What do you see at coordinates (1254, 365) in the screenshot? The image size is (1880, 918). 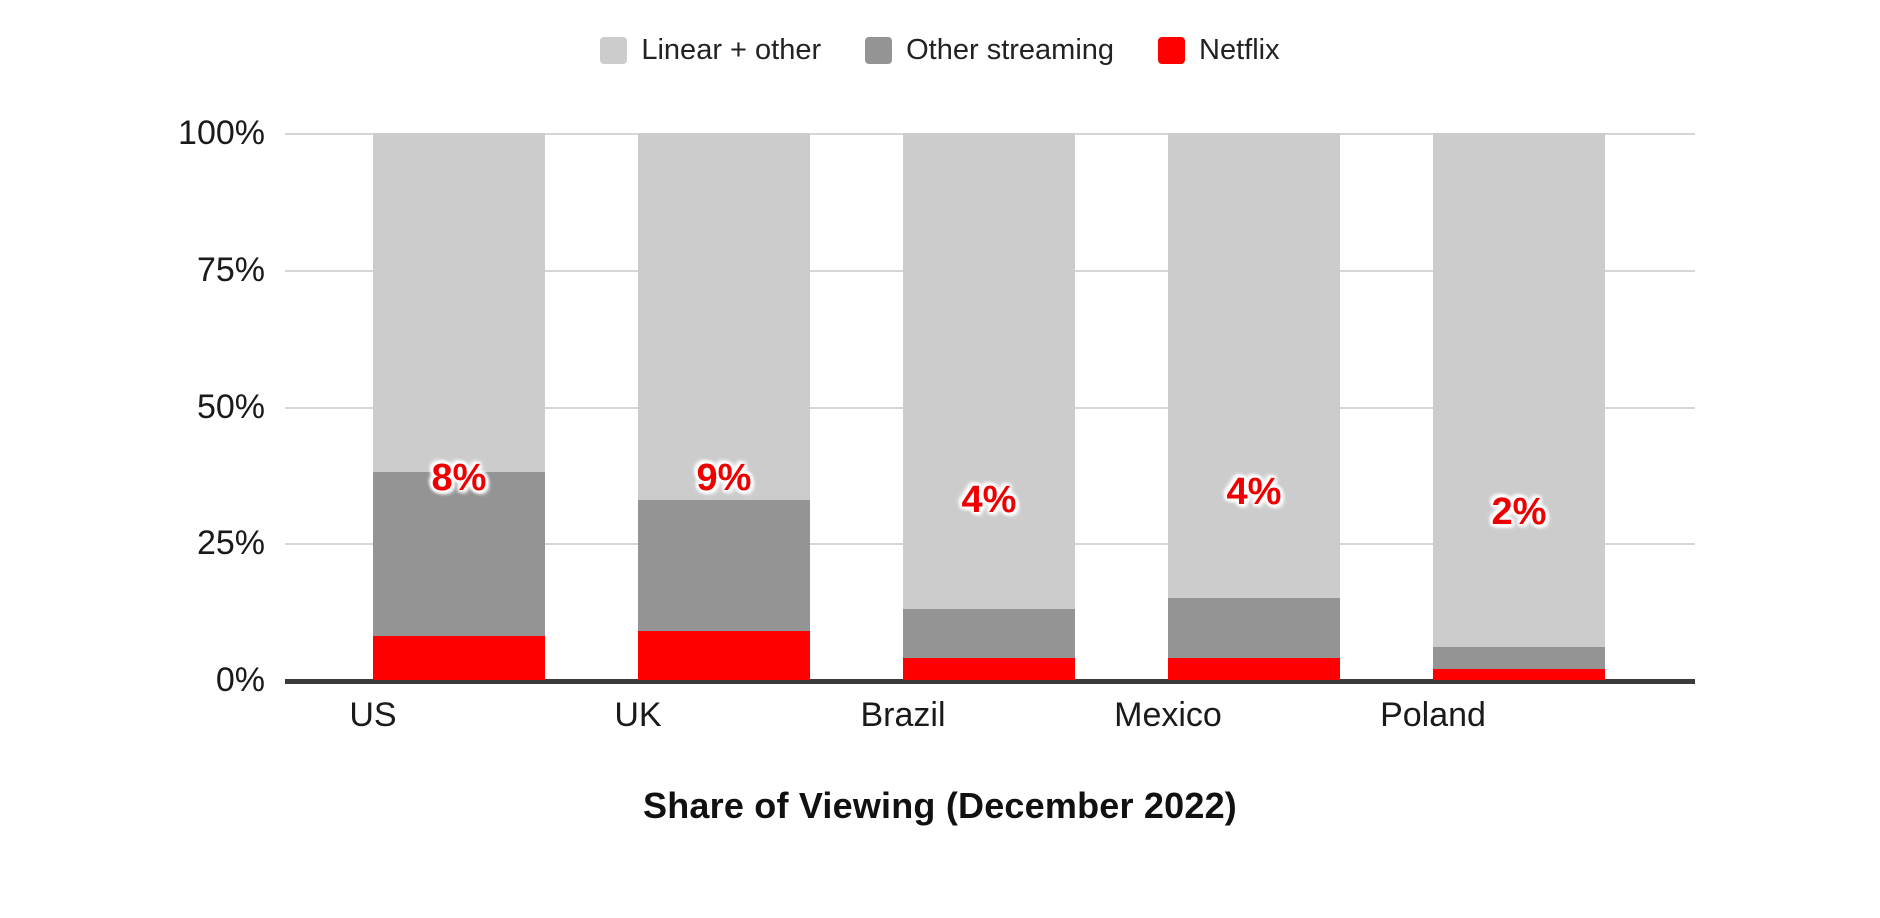 I see `bar-segment-linear-other-mexico` at bounding box center [1254, 365].